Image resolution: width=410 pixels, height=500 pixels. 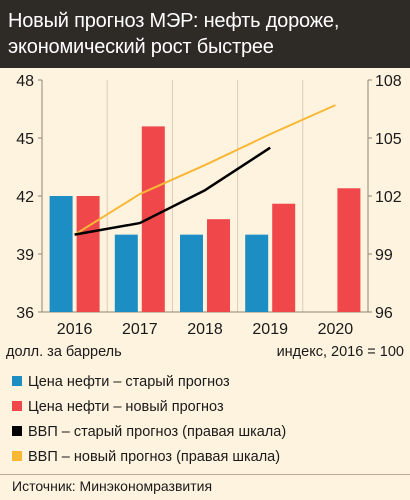 What do you see at coordinates (25, 255) in the screenshot?
I see `left-tick-label: 39` at bounding box center [25, 255].